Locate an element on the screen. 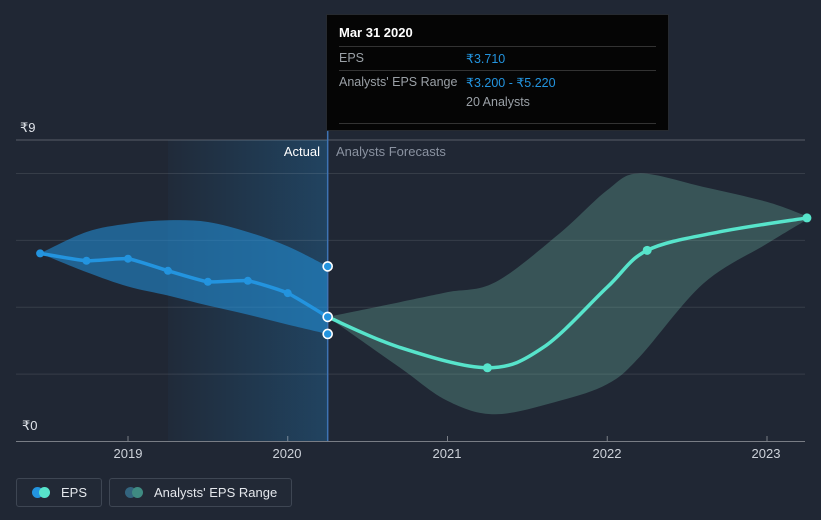  y-axis-max-label: ₹9 is located at coordinates (28, 127).